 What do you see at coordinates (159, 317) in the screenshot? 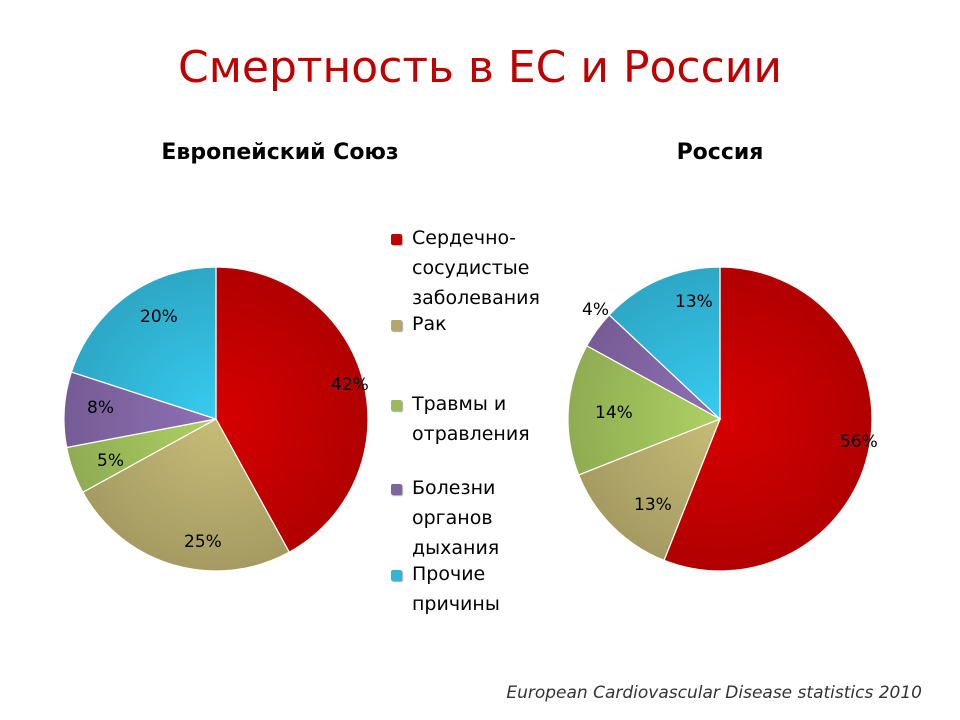
I see `pie-label-eu-other: 20%` at bounding box center [159, 317].